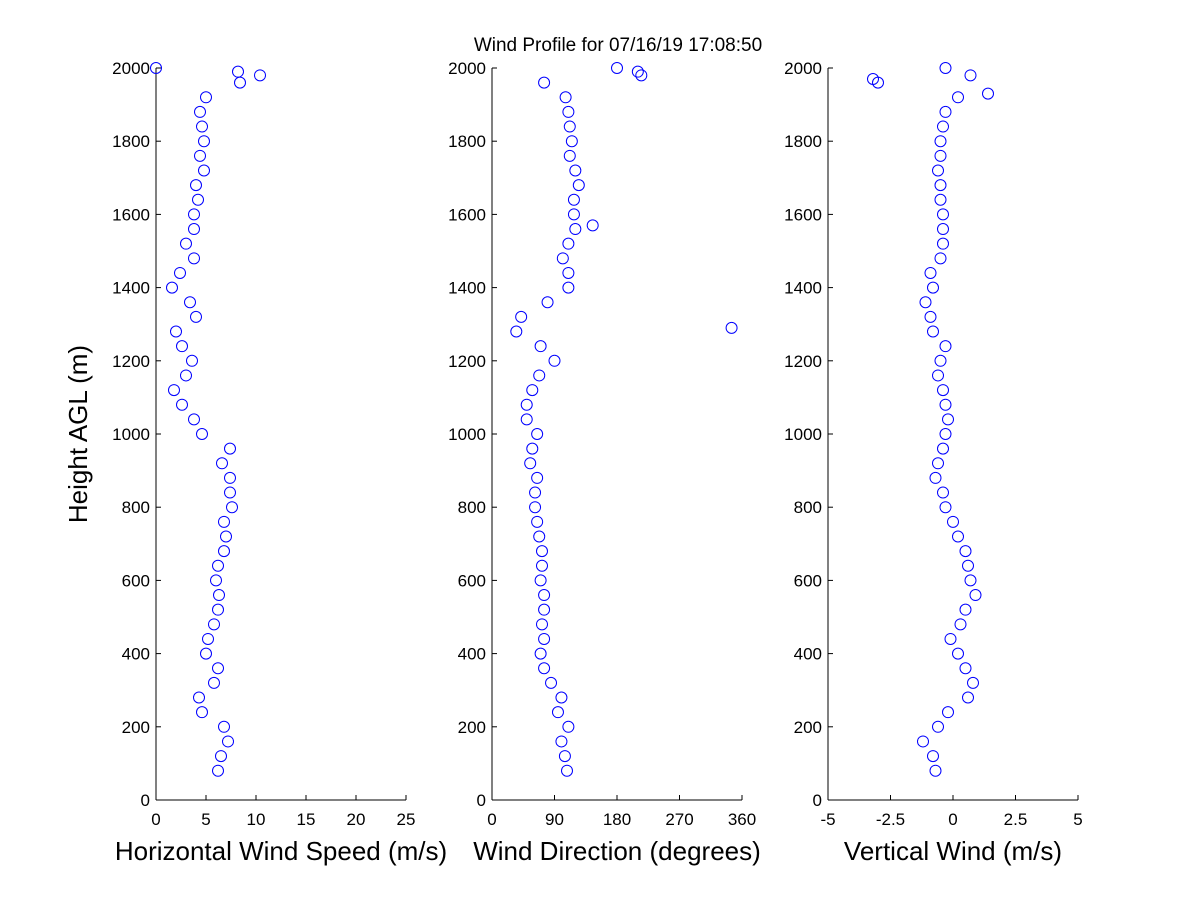 Image resolution: width=1200 pixels, height=900 pixels. I want to click on x-axis-label: Wind Direction (degrees), so click(617, 851).